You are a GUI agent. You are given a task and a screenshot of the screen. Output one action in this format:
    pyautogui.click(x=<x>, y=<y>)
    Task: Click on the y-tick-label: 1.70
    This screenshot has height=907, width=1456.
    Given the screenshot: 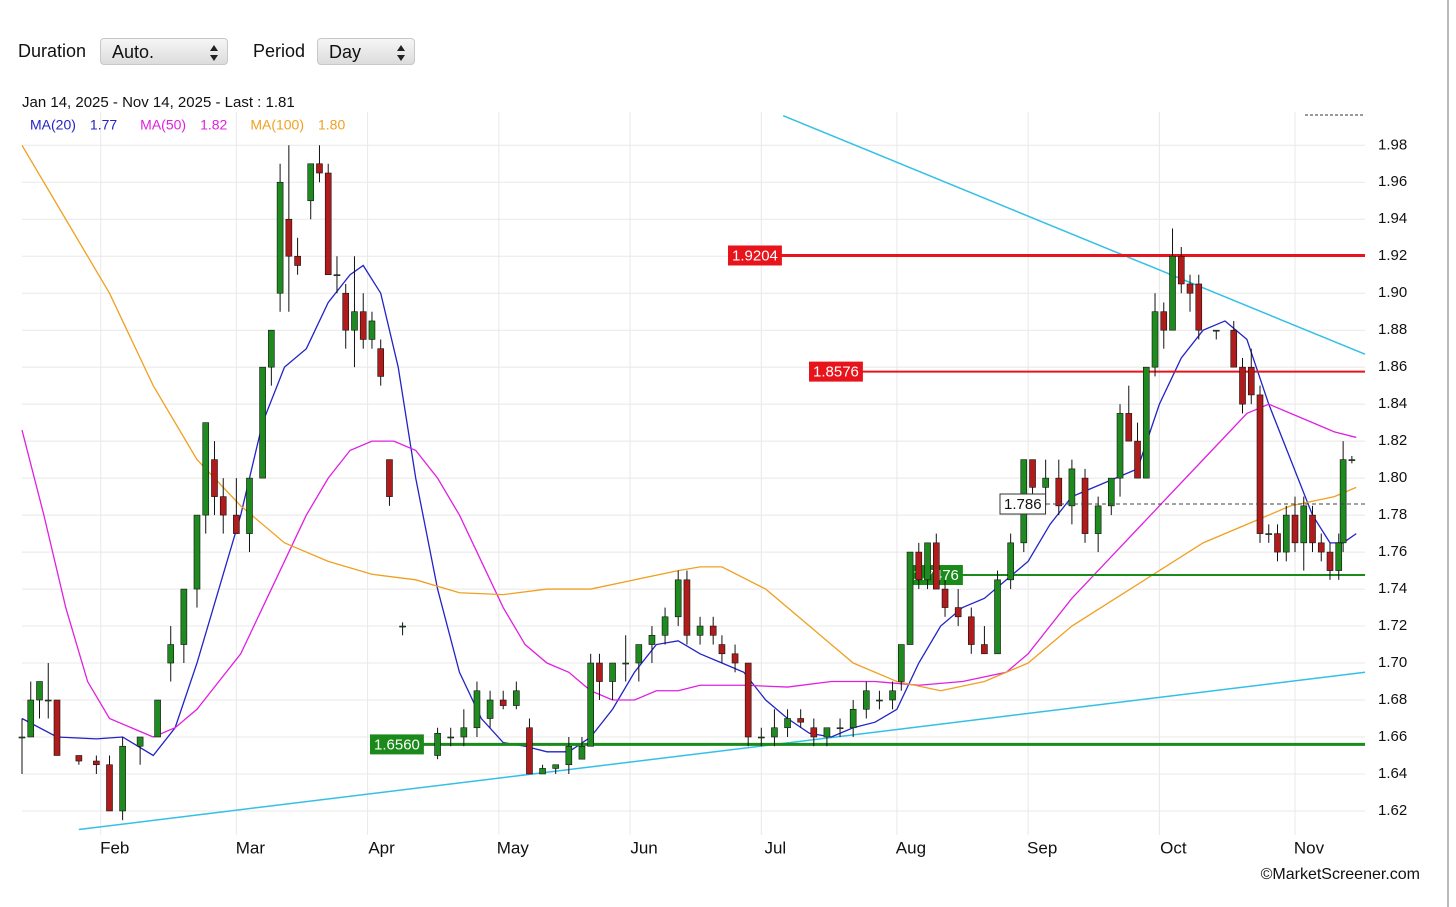 What is the action you would take?
    pyautogui.click(x=1392, y=662)
    